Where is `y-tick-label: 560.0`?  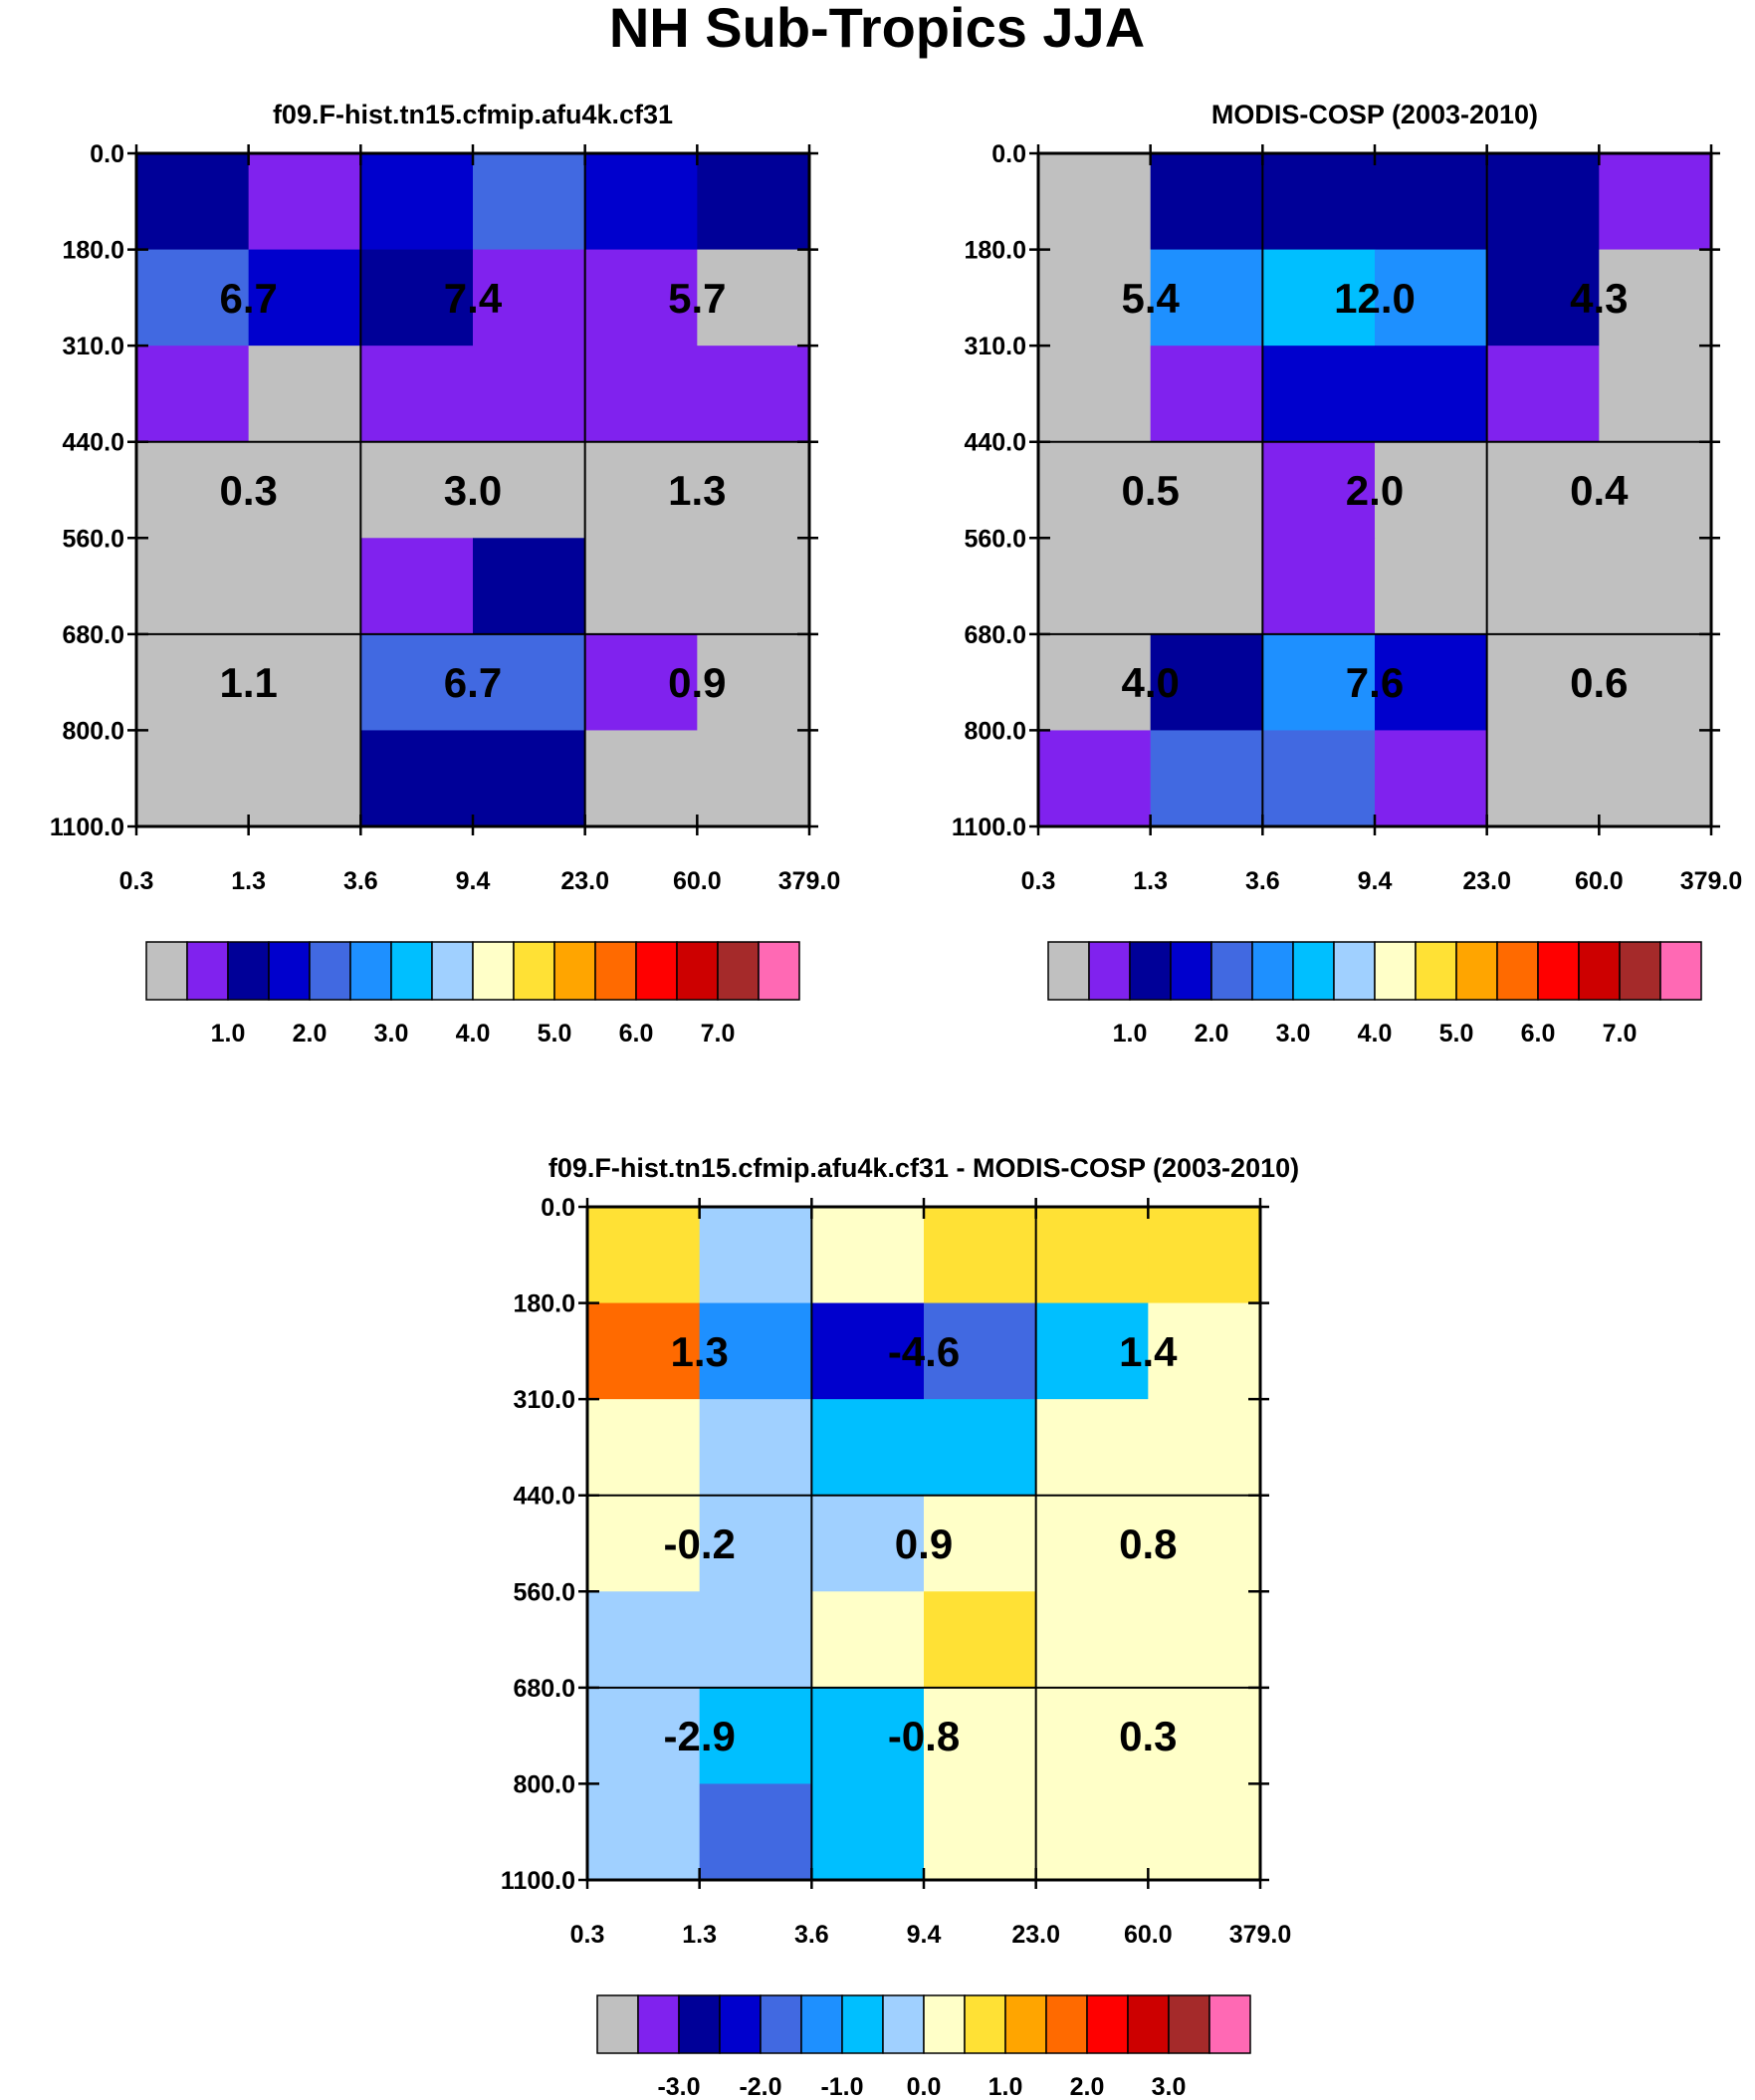 y-tick-label: 560.0 is located at coordinates (995, 539).